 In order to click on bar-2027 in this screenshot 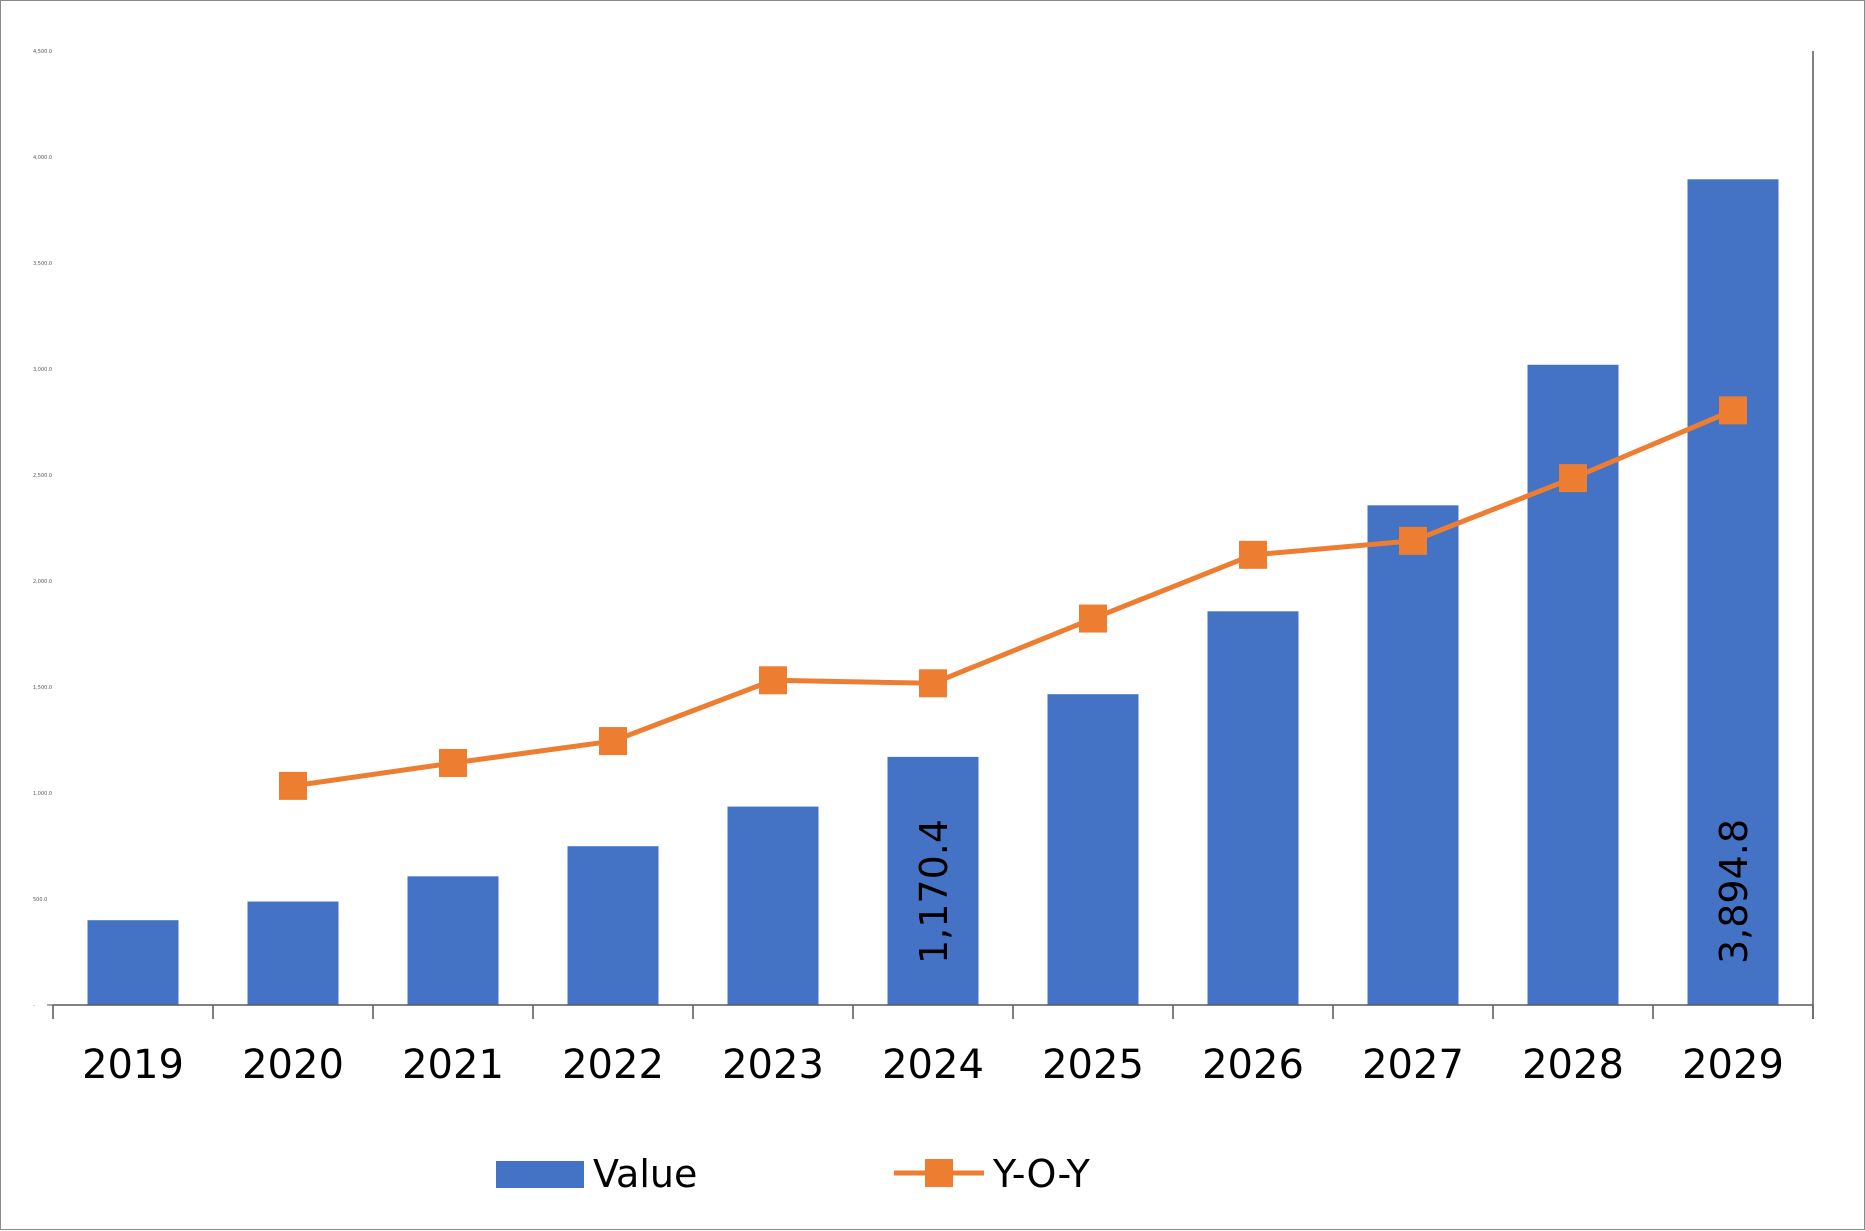, I will do `click(1413, 755)`.